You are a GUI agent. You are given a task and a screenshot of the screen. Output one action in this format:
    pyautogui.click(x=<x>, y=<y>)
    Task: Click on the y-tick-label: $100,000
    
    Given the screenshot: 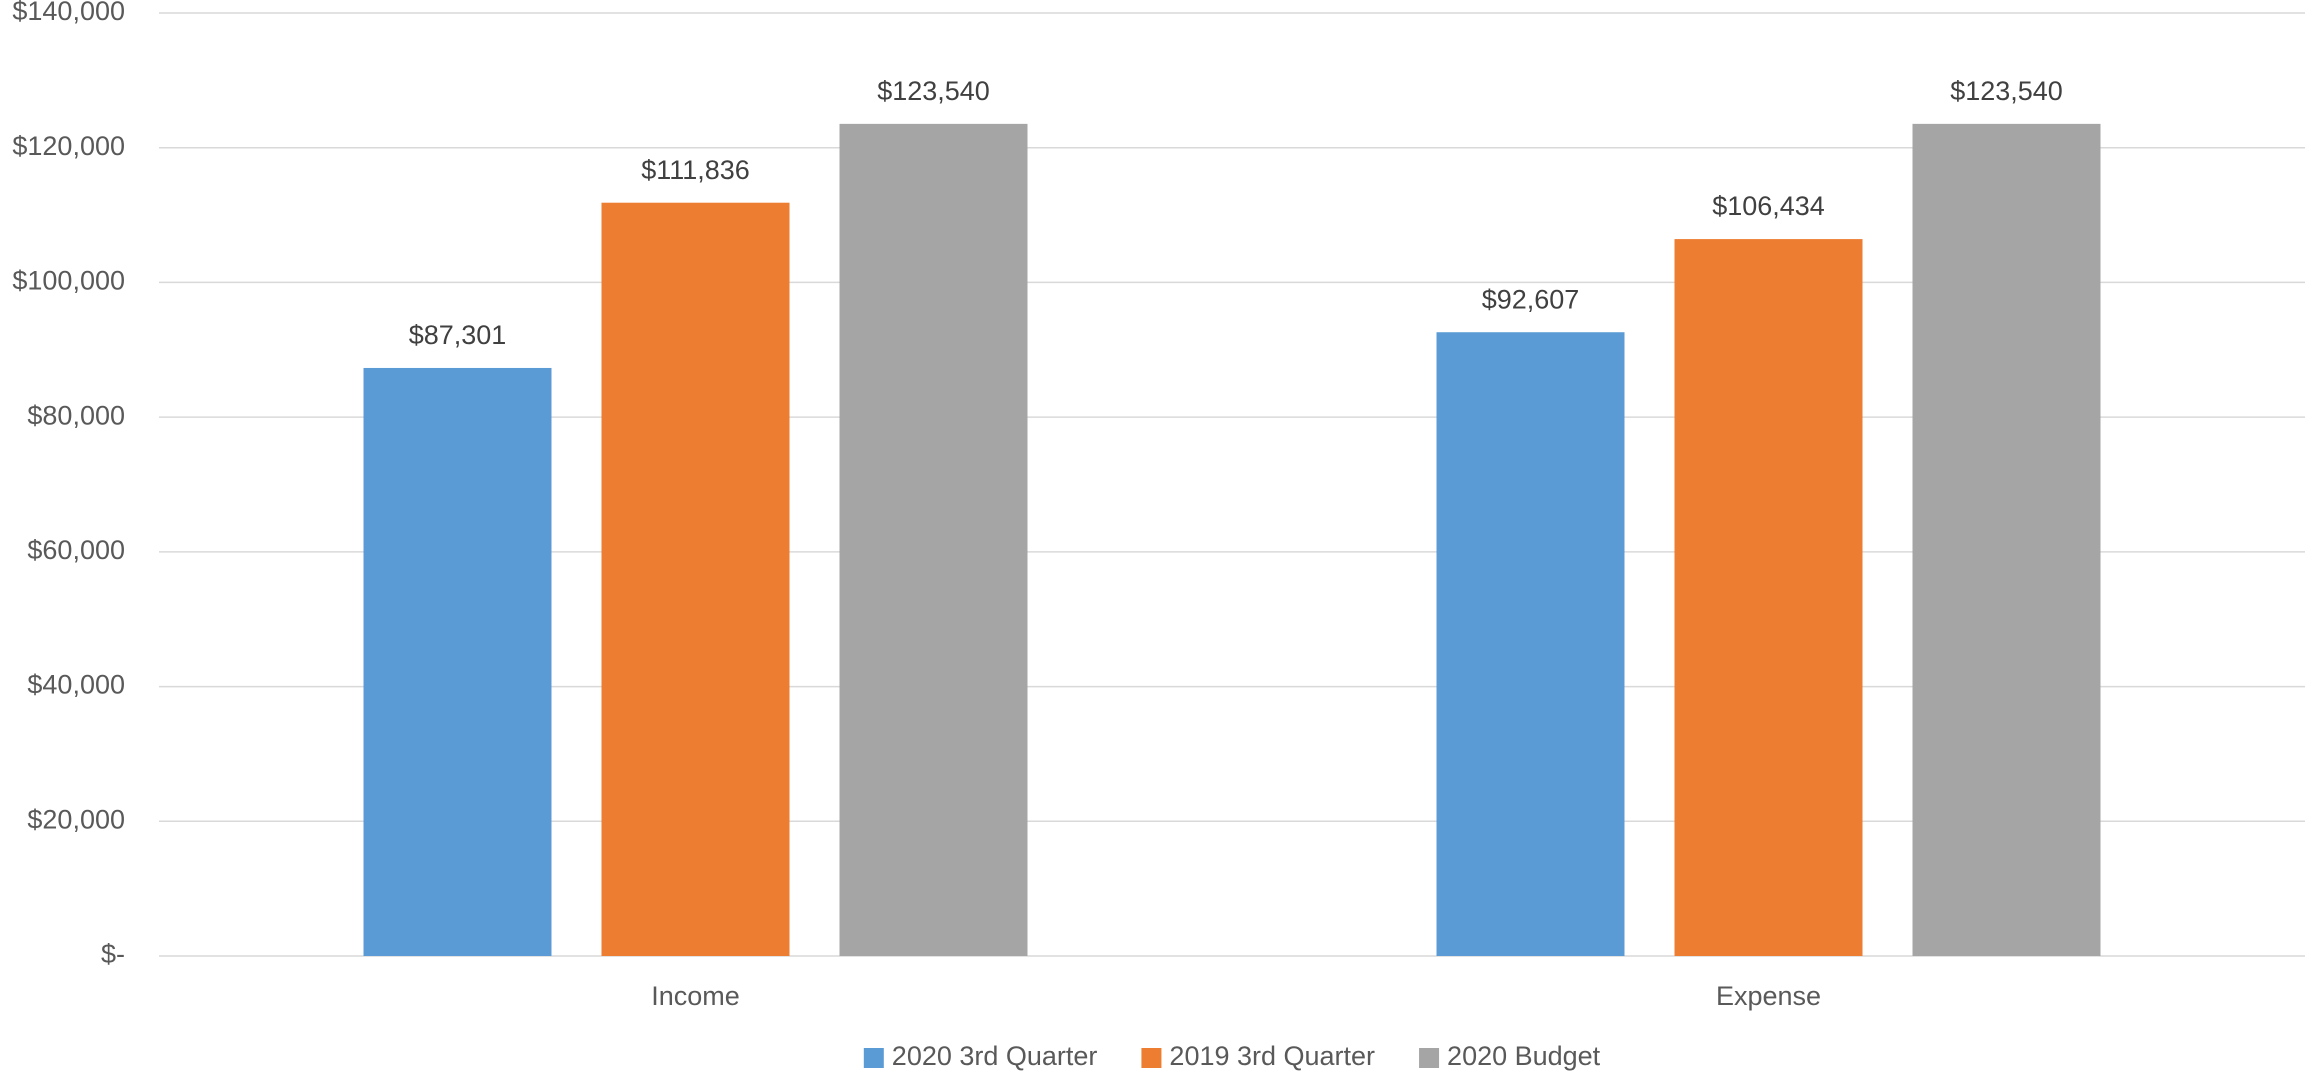 What is the action you would take?
    pyautogui.click(x=68, y=281)
    